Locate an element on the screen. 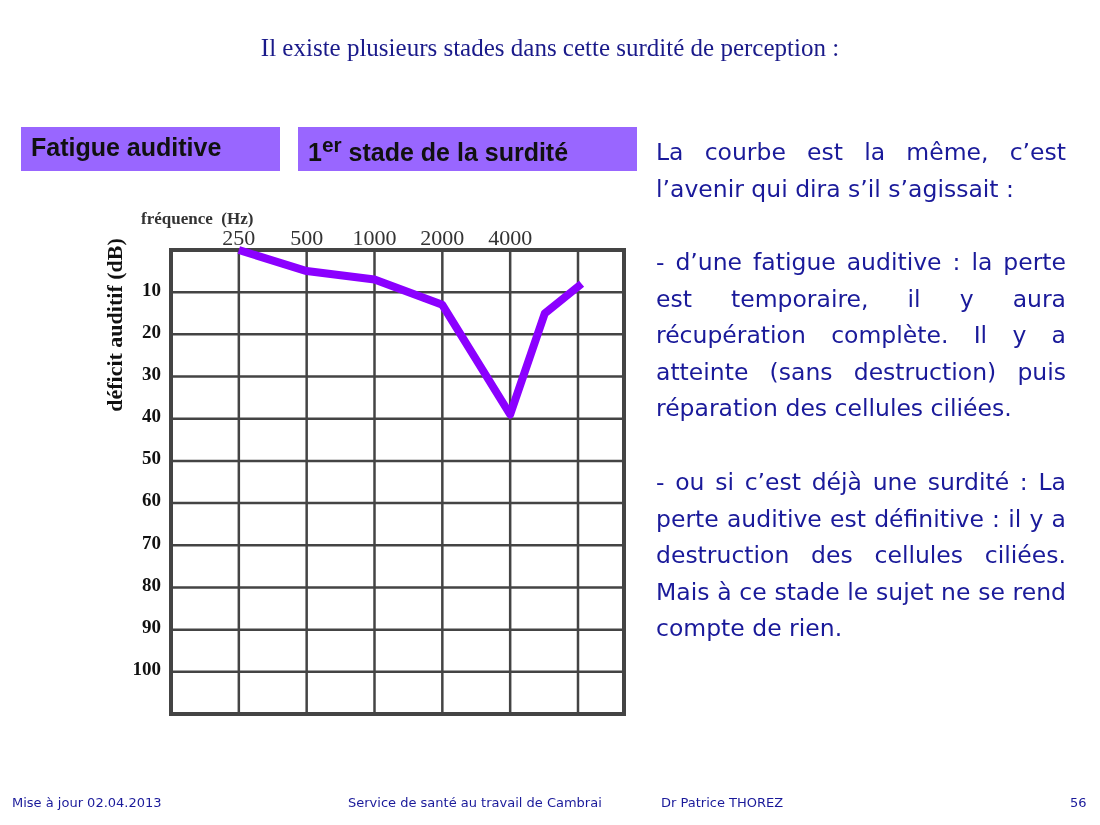 This screenshot has height=825, width=1100. text: - ou si c’est déjà une surdité : La perte auditive est définitive : il y a destruction des cellules ciliées. Mais à ce stade le sujet ne se rend compte de rien. is located at coordinates (861, 555).